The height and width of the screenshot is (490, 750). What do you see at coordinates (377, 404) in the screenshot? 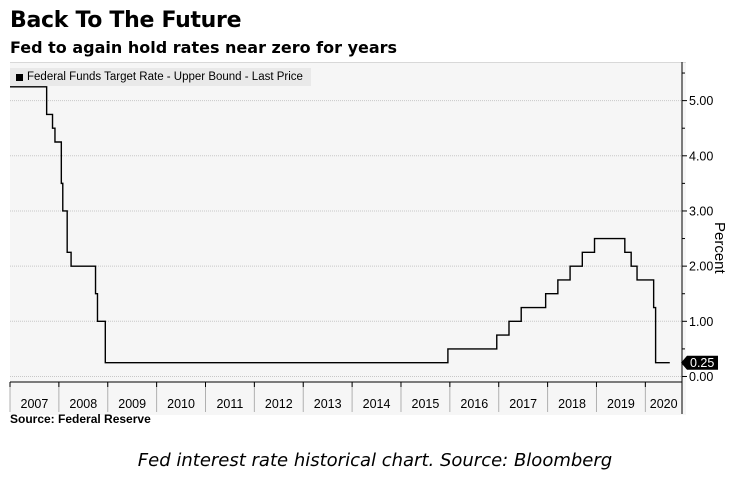
I see `x-tick-label: 2014` at bounding box center [377, 404].